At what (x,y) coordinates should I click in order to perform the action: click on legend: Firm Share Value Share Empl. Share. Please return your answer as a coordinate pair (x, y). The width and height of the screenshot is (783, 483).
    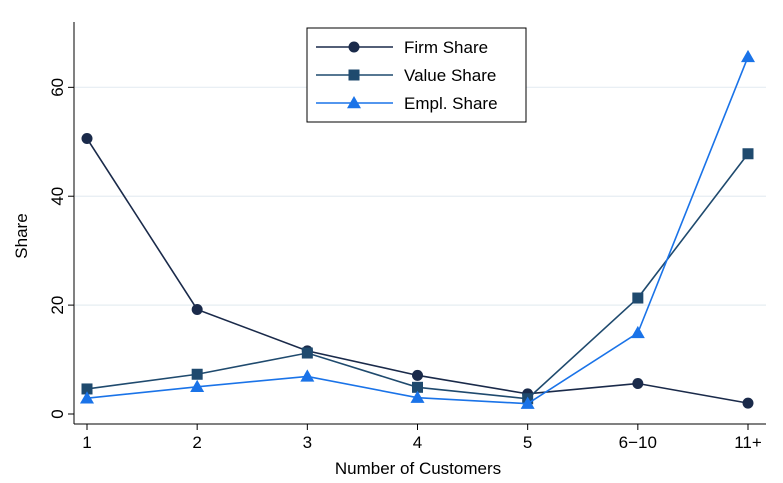
    Looking at the image, I should click on (416, 75).